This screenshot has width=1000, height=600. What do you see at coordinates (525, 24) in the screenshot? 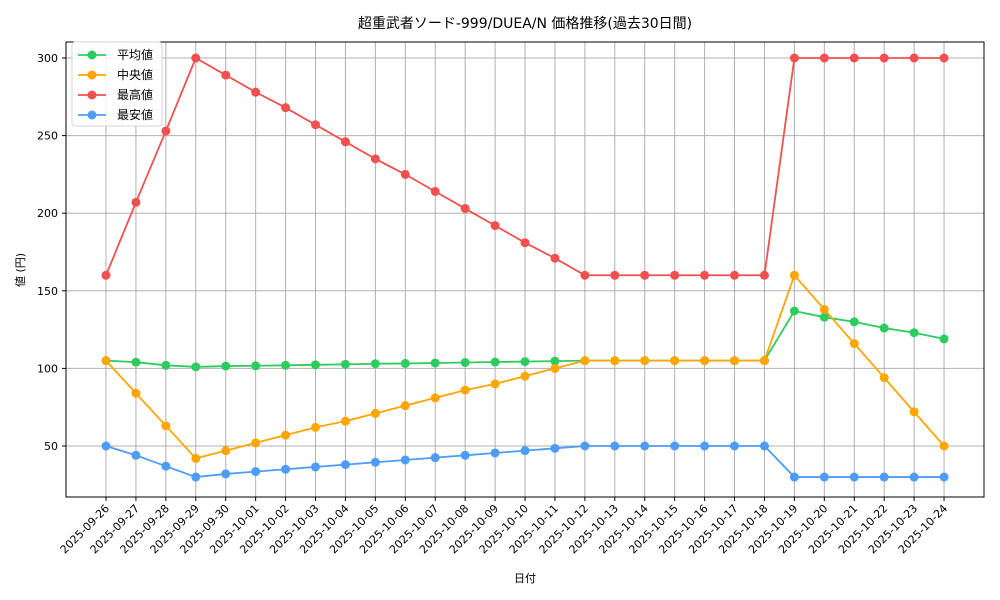
I see `chart-title: 超重武者ソード-999/DUEA/N 価格推移(過去30日間)` at bounding box center [525, 24].